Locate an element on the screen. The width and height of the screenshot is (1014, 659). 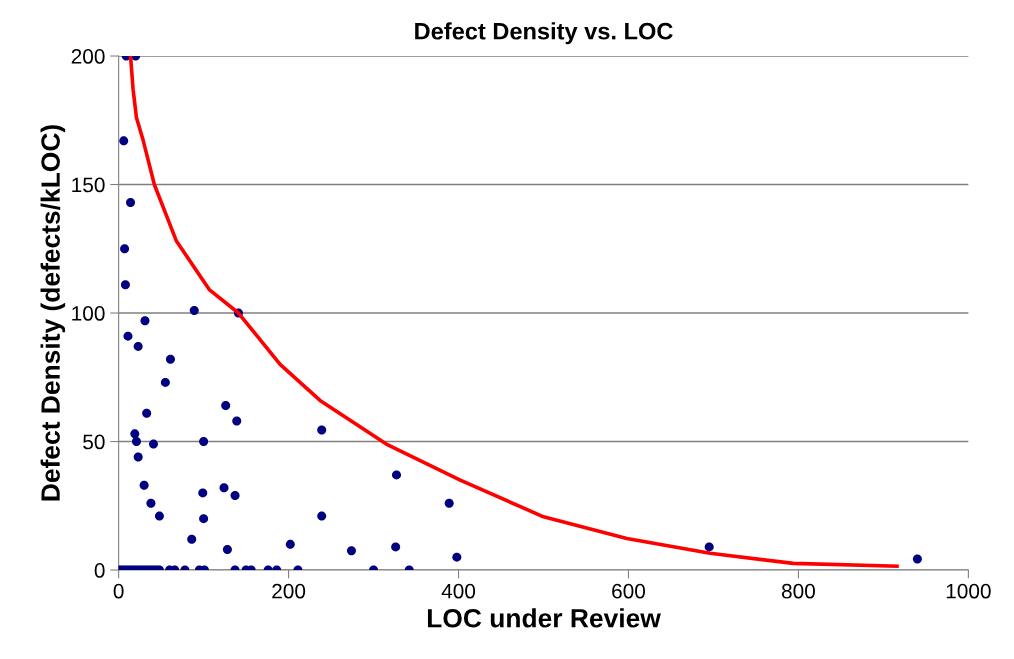
x-tick-label: 1000 is located at coordinates (968, 591).